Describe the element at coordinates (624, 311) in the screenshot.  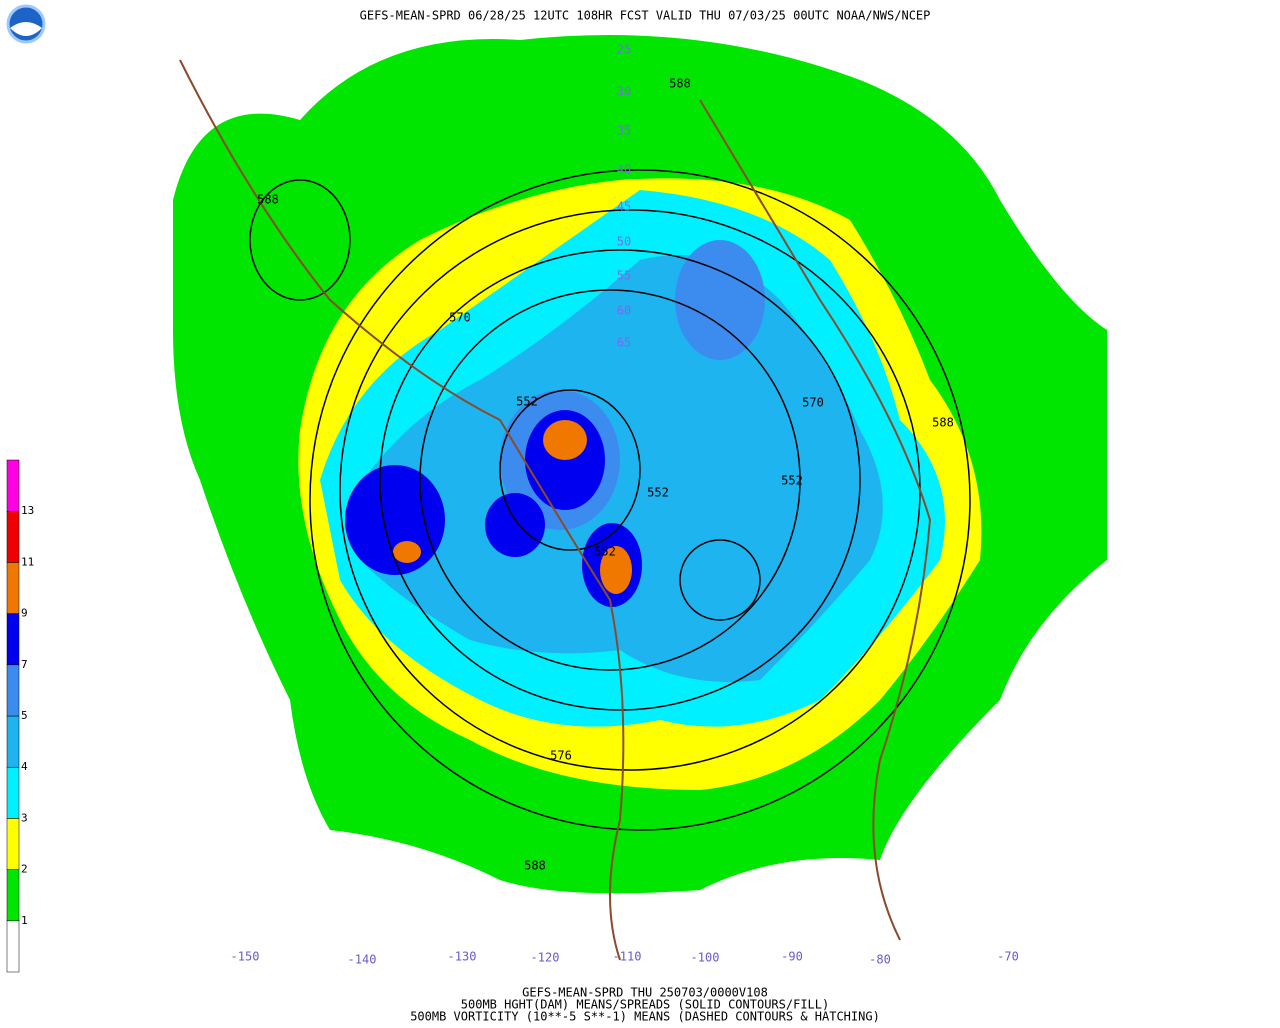
I see `latitude-label: 60` at that location.